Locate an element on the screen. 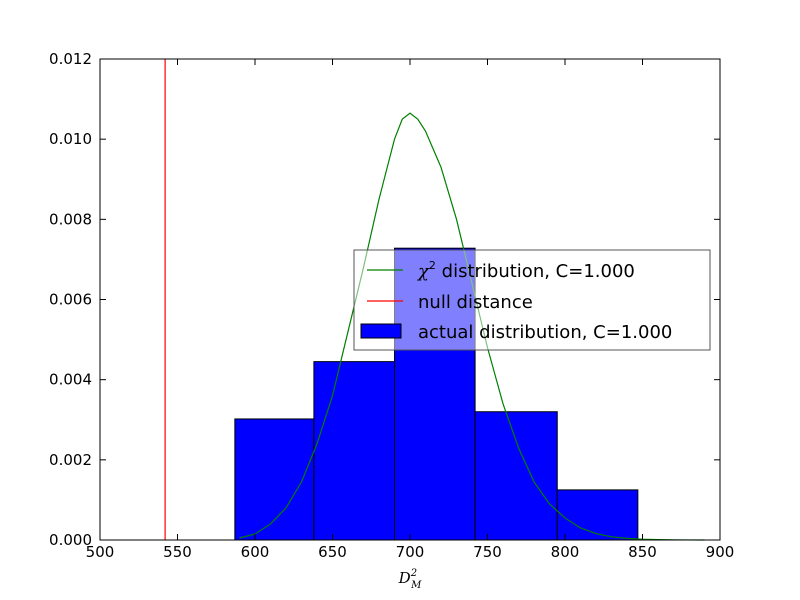  y-tick-label: 0.008 is located at coordinates (70, 219).